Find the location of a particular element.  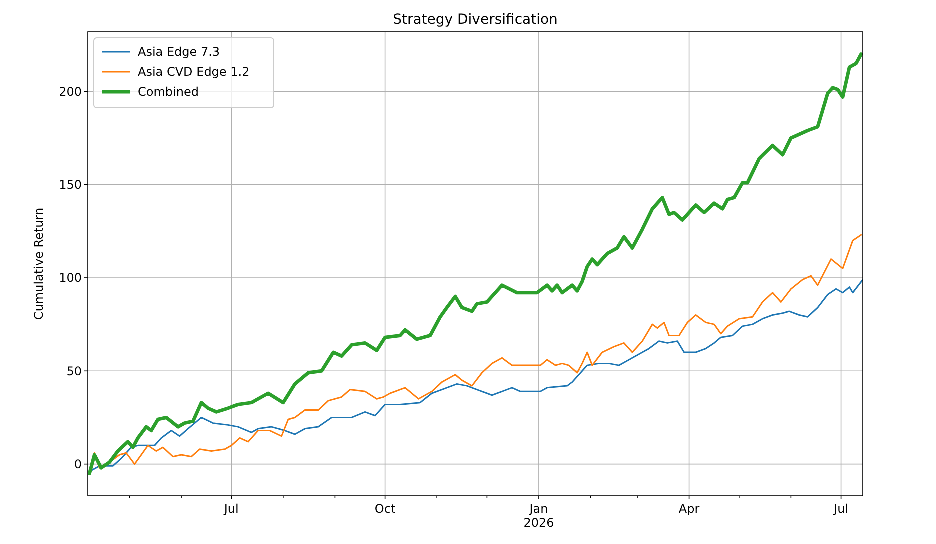

chart-title: Strategy Diversification is located at coordinates (475, 20).